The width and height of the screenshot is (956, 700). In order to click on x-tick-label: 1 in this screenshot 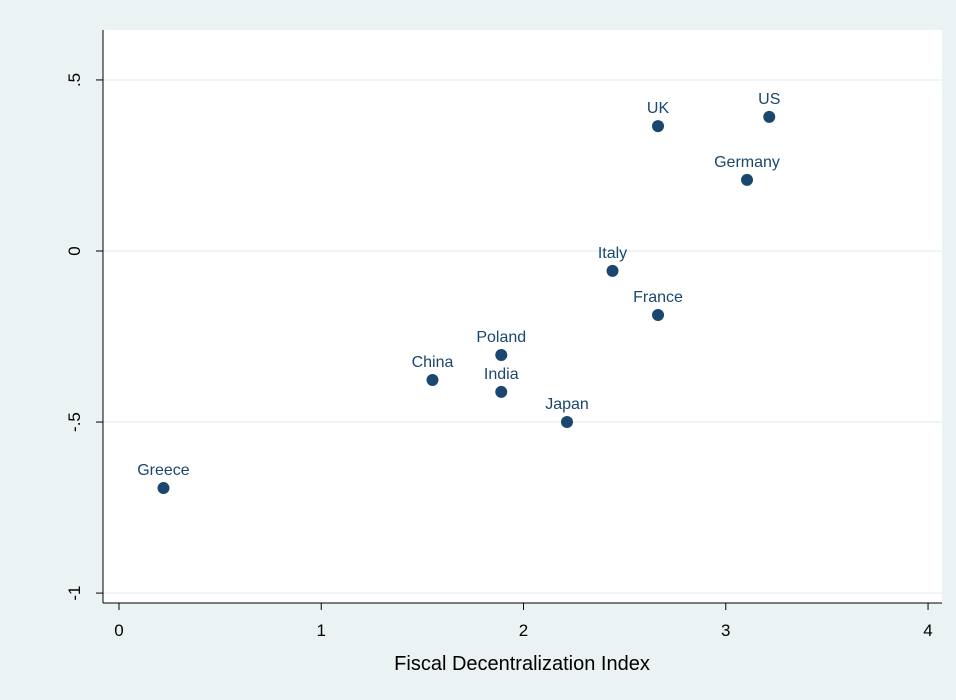, I will do `click(321, 630)`.